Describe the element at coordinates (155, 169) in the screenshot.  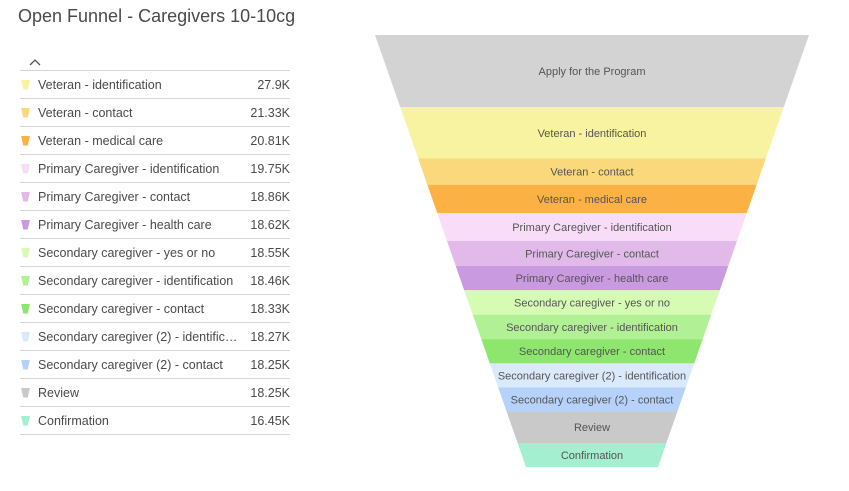
I see `legend-item: Primary Caregiver - identification 19.75K` at that location.